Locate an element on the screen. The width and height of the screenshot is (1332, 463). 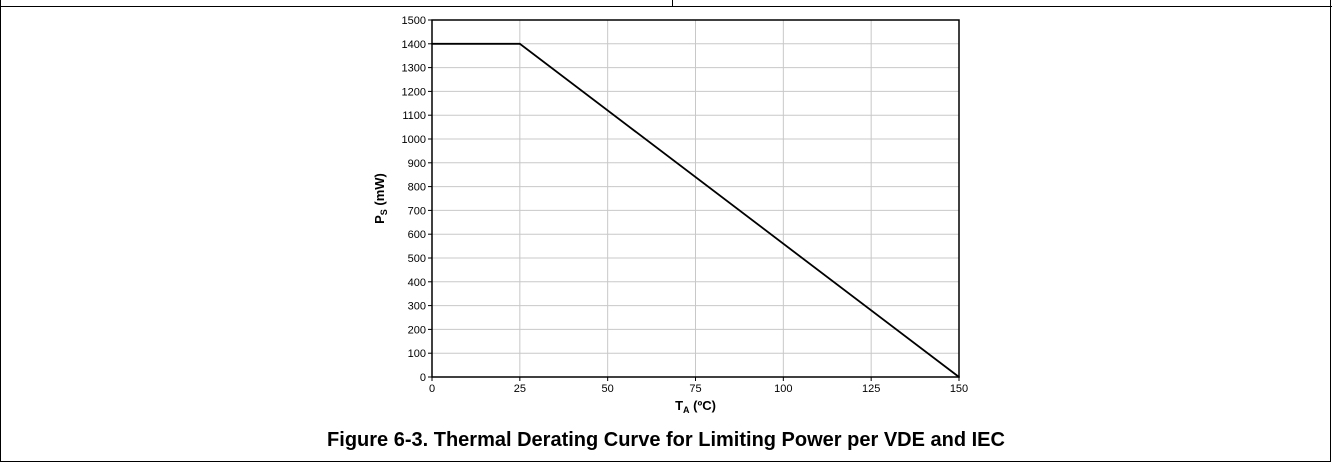
y-tick-label: 700 is located at coordinates (417, 211).